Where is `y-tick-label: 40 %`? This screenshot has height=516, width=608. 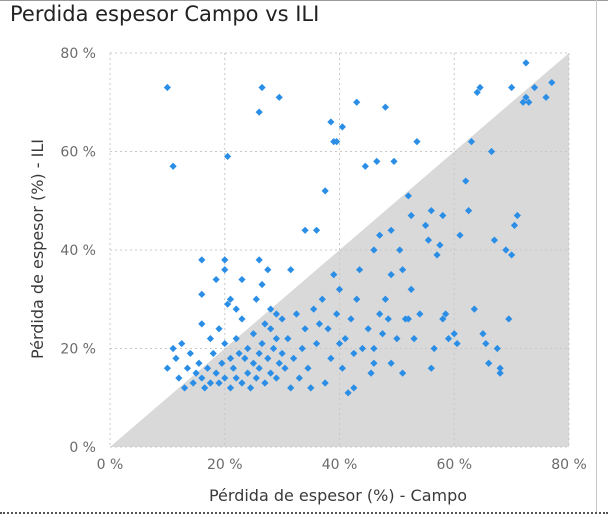 y-tick-label: 40 % is located at coordinates (78, 251).